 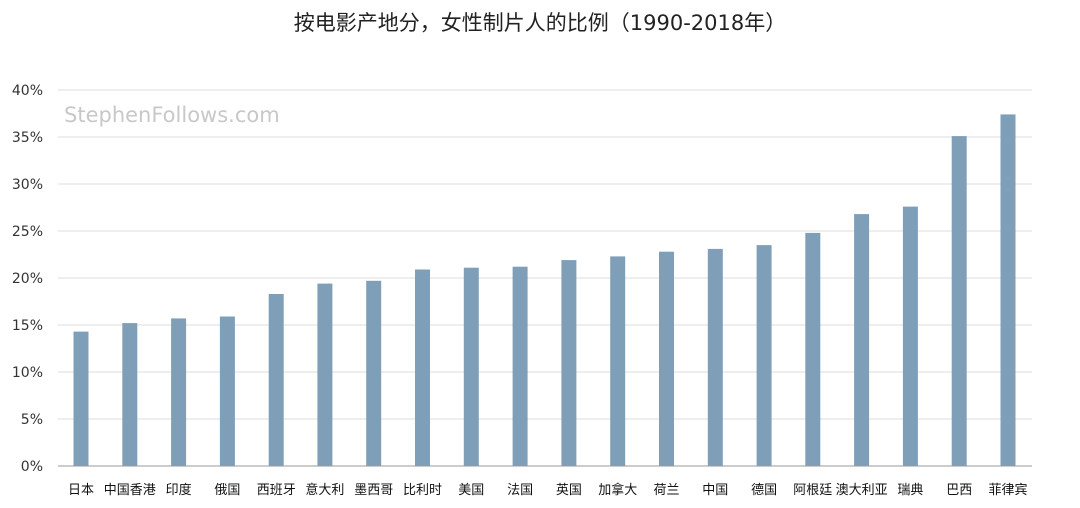 What do you see at coordinates (1007, 490) in the screenshot?
I see `x-category-label: 菲律宾` at bounding box center [1007, 490].